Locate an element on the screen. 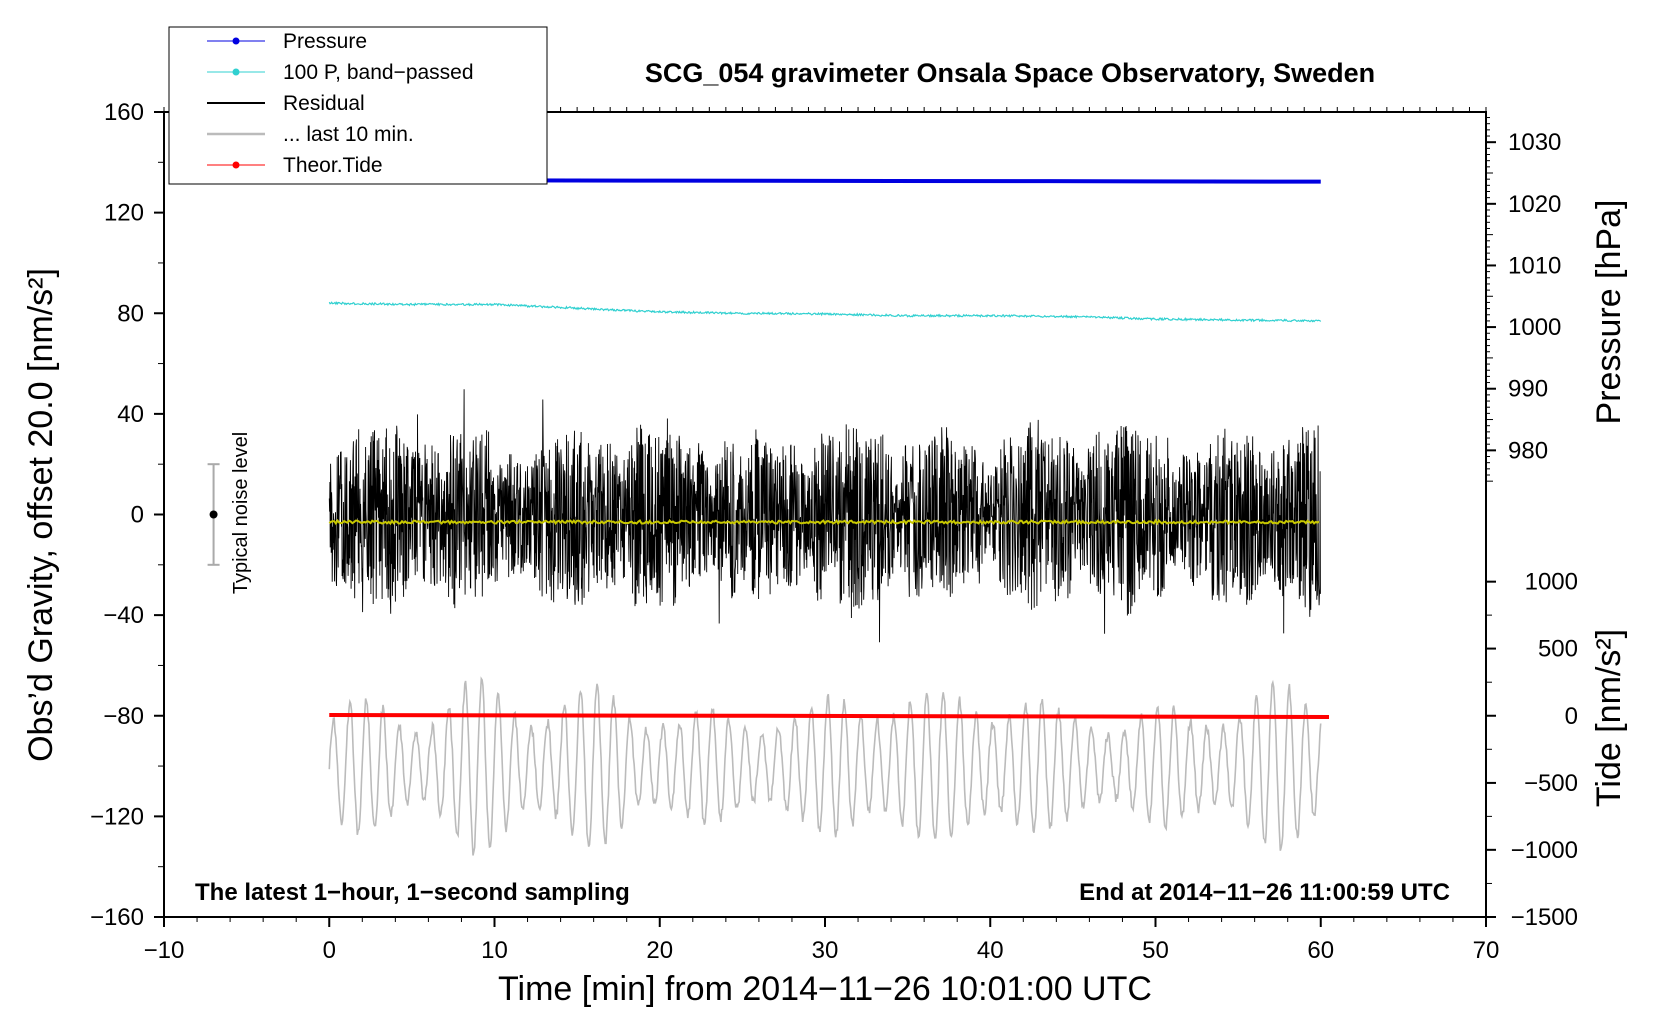 This screenshot has width=1660, height=1020. noise-level-point is located at coordinates (213, 514).